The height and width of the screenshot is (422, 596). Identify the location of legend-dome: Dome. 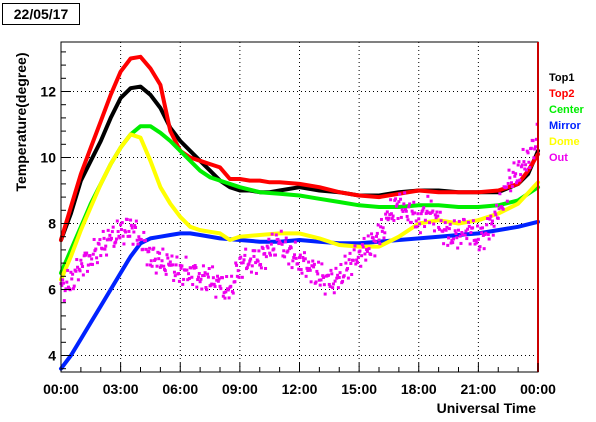
(564, 142).